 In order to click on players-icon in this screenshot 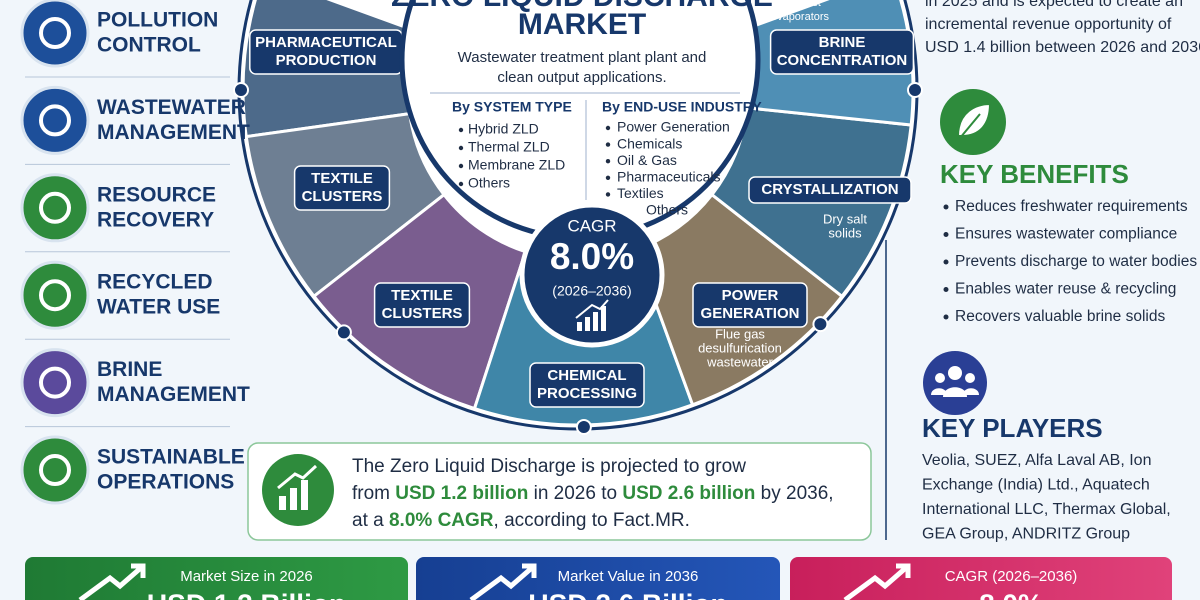, I will do `click(955, 383)`.